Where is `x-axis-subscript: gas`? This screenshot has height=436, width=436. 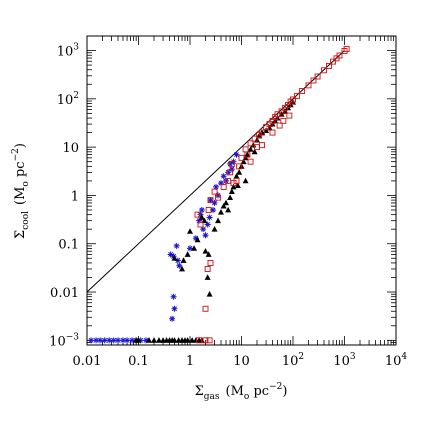 x-axis-subscript: gas is located at coordinates (212, 397).